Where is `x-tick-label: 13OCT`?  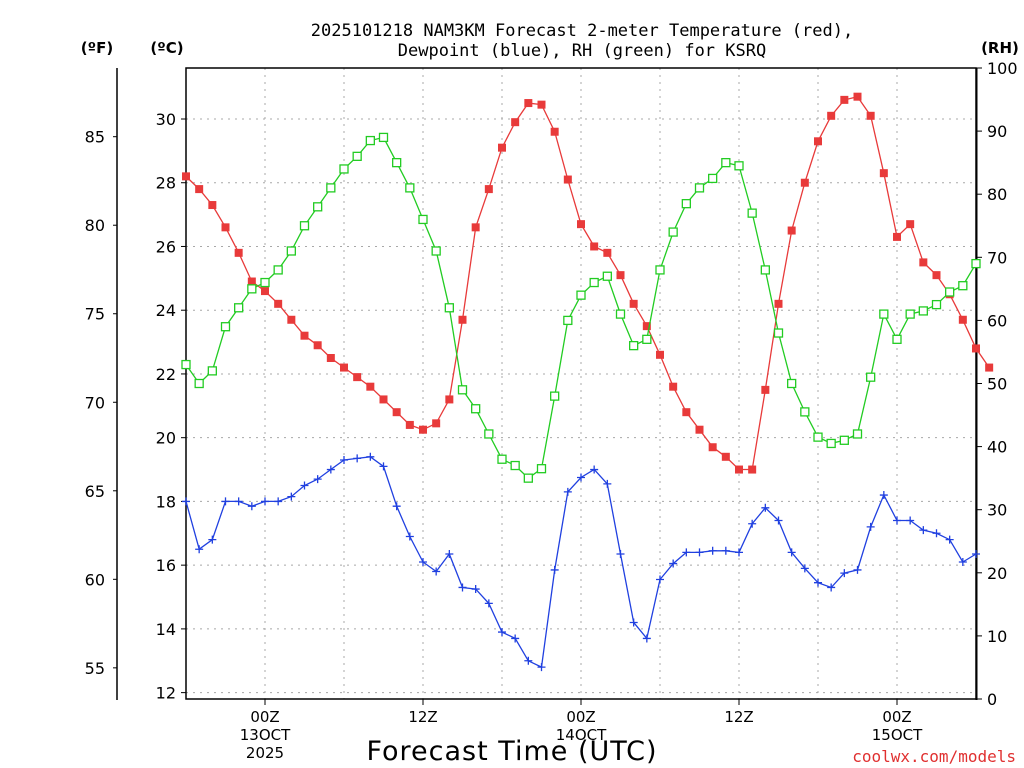
x-tick-label: 13OCT is located at coordinates (265, 735).